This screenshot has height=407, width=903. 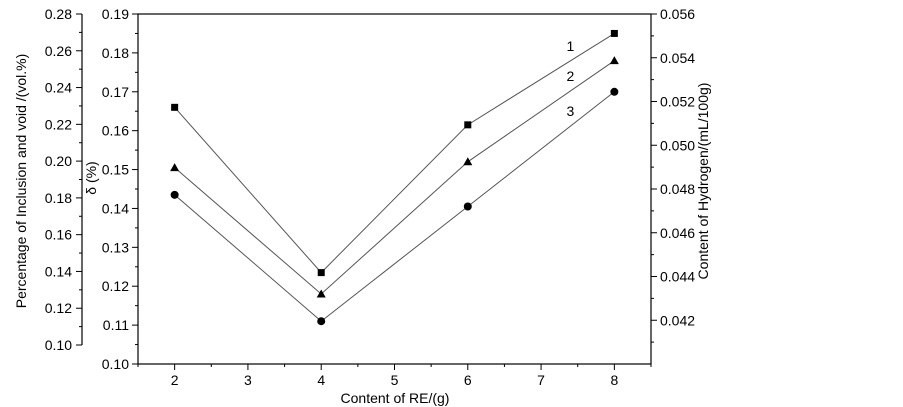 What do you see at coordinates (115, 247) in the screenshot?
I see `left-inner-tick-label: 0.13` at bounding box center [115, 247].